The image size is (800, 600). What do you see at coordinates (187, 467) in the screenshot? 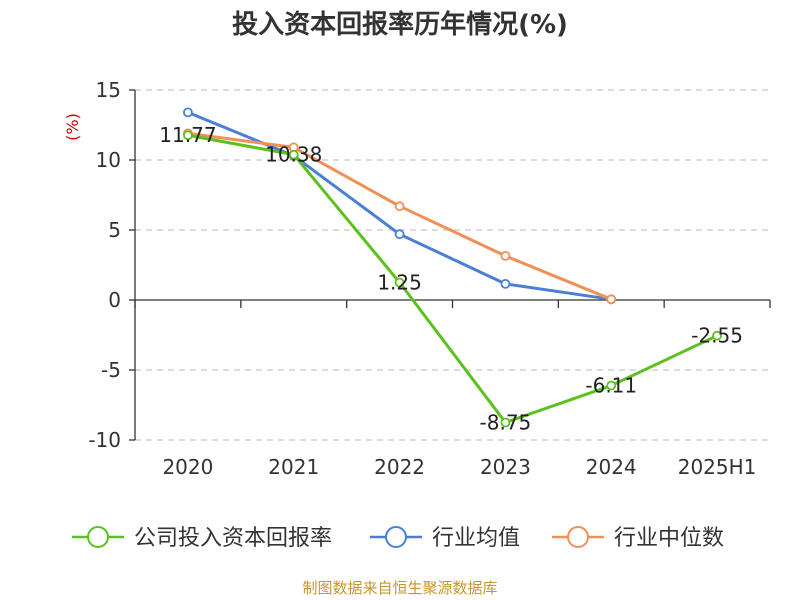
I see `x-tick-label: 2020` at bounding box center [187, 467].